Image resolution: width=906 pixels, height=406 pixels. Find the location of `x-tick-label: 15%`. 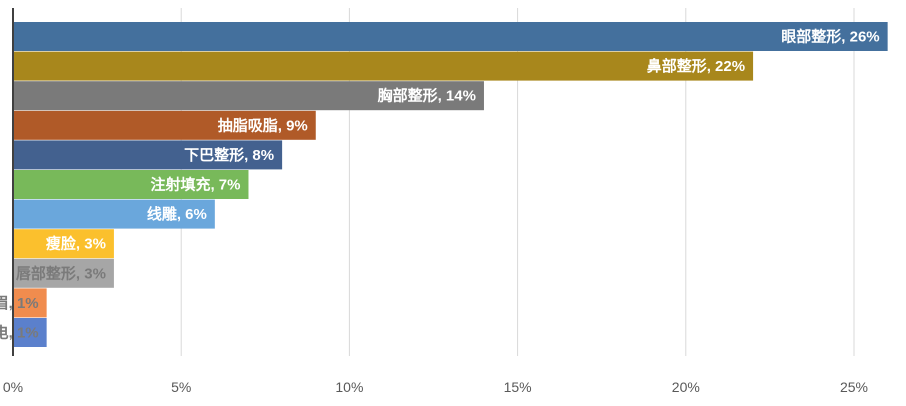

x-tick-label: 15% is located at coordinates (518, 387).